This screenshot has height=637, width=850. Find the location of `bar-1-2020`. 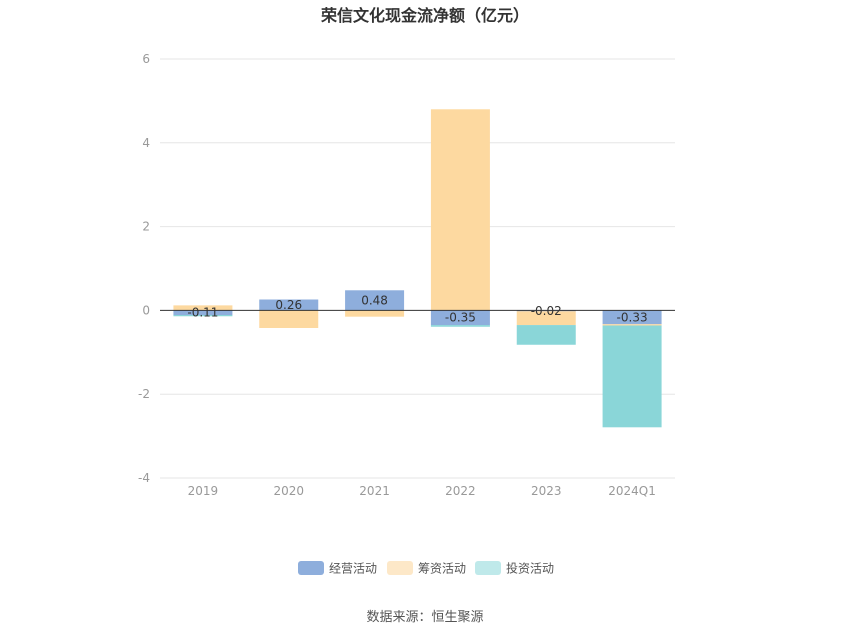

bar-1-2020 is located at coordinates (289, 319).